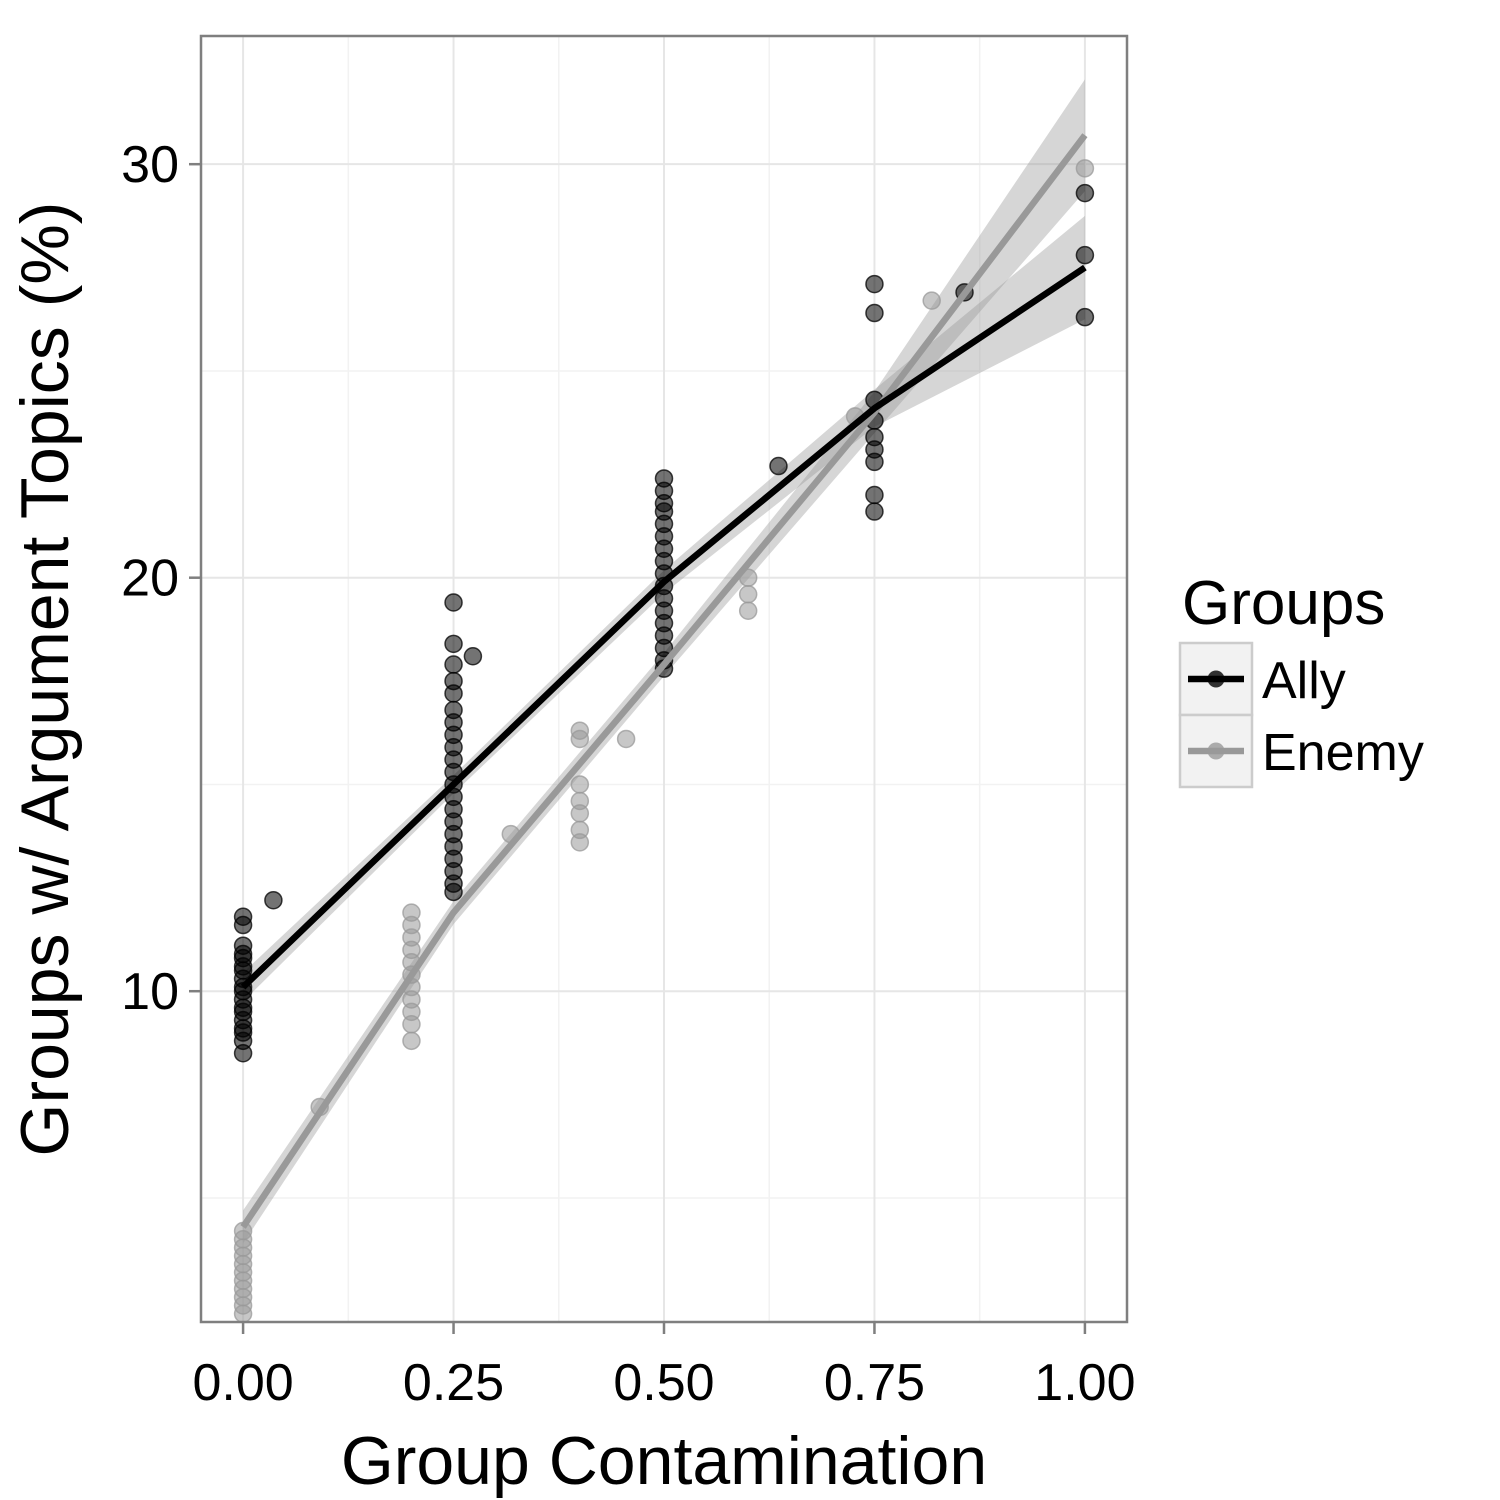 The height and width of the screenshot is (1500, 1500). Describe the element at coordinates (1343, 753) in the screenshot. I see `legend-label-enemy: Enemy` at that location.